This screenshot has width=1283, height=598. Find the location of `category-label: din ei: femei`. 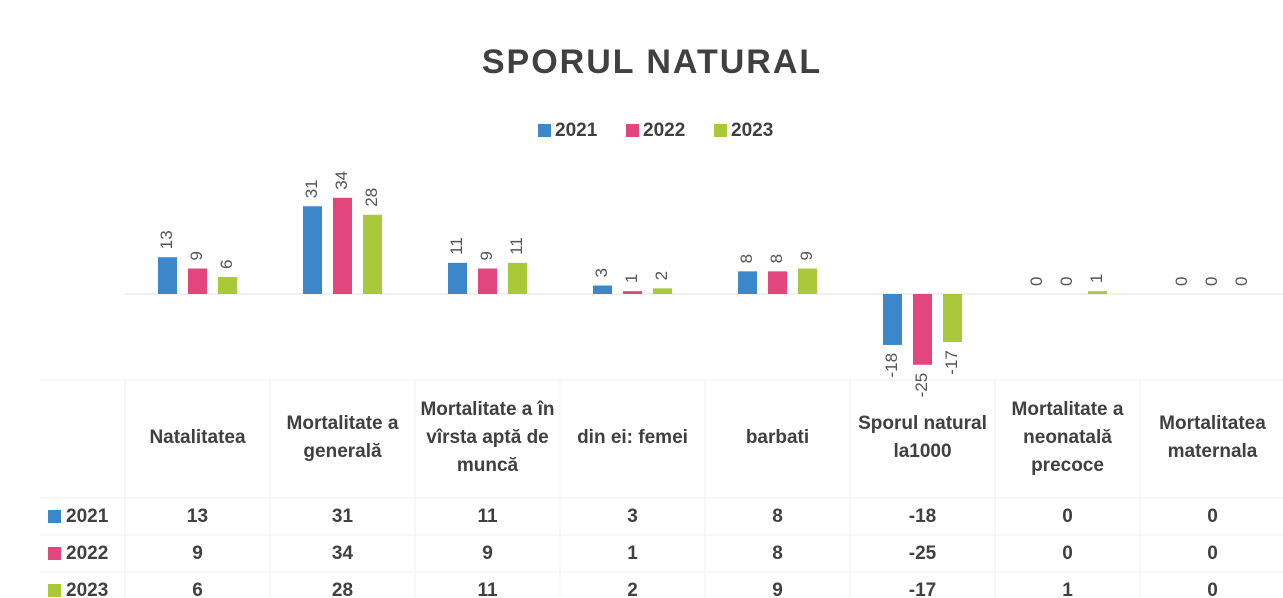

category-label: din ei: femei is located at coordinates (632, 437).